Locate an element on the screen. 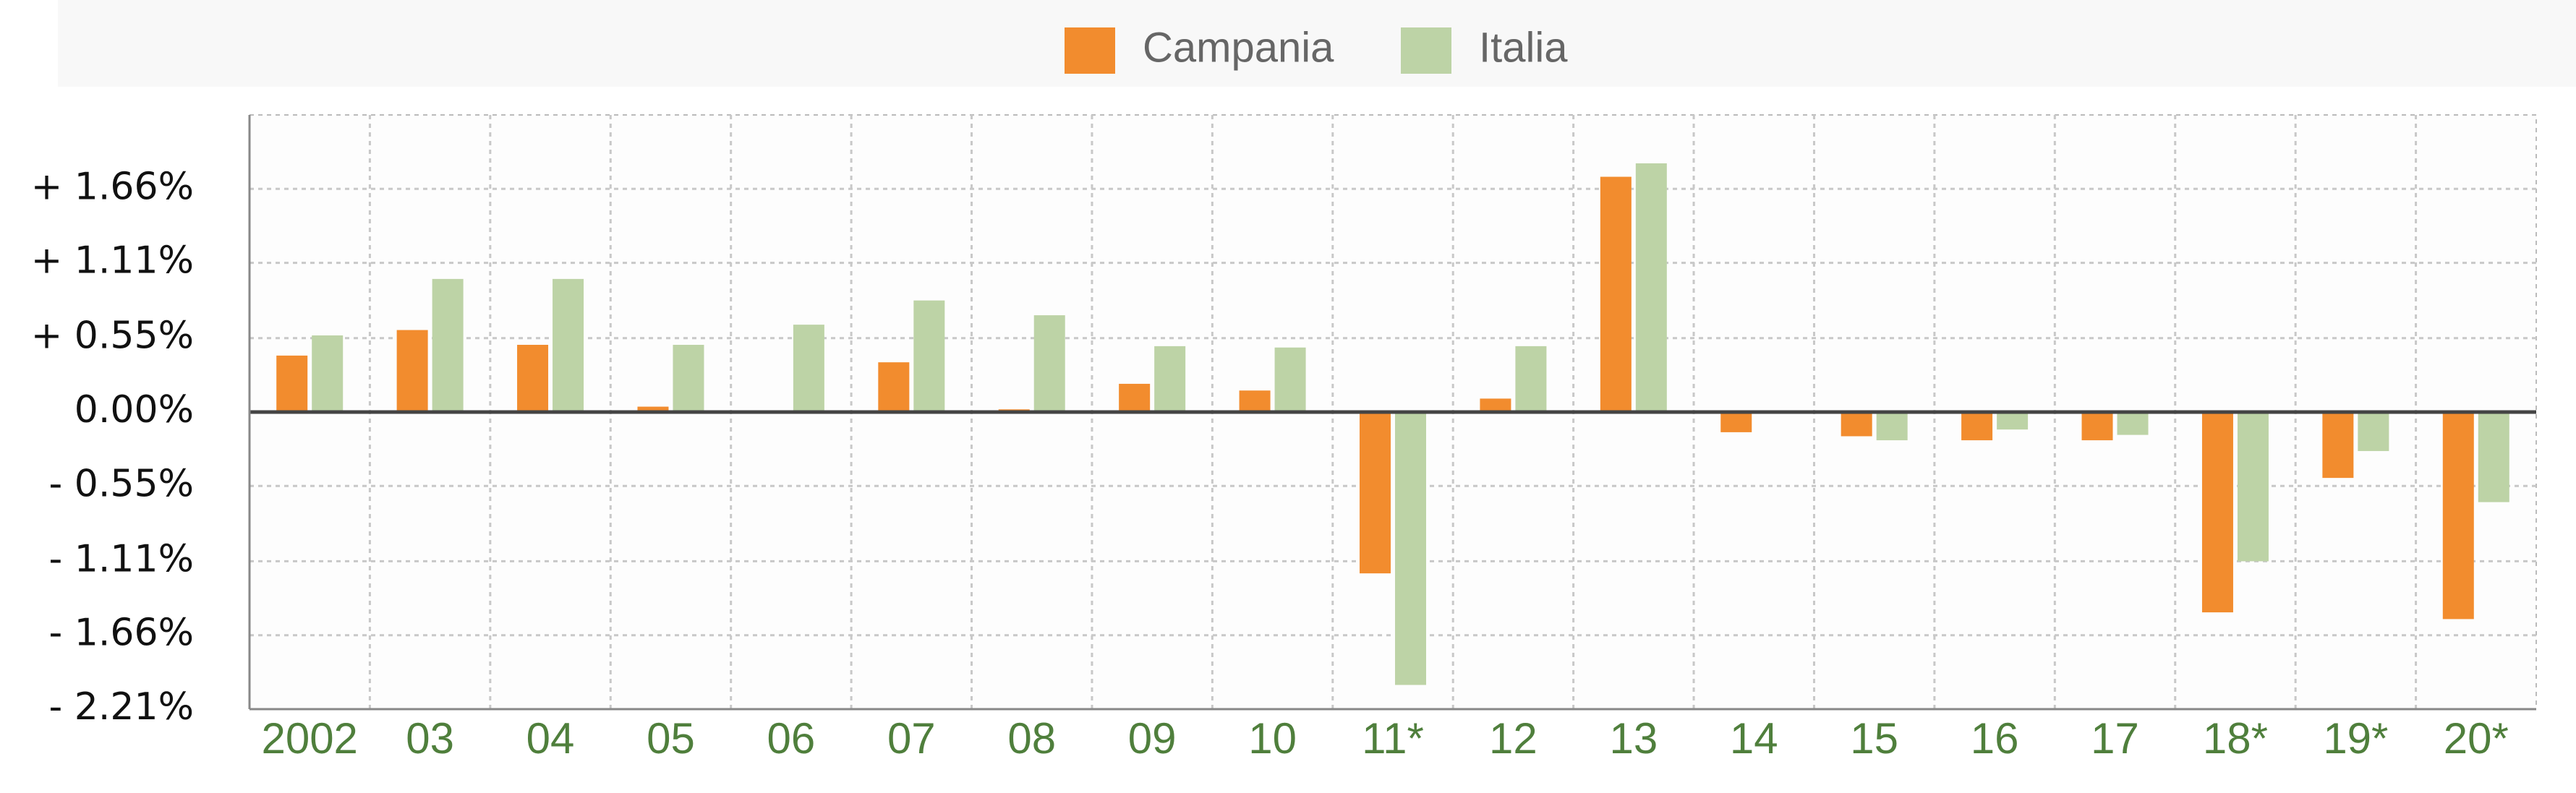  x-tick-label: 17 is located at coordinates (2115, 738).